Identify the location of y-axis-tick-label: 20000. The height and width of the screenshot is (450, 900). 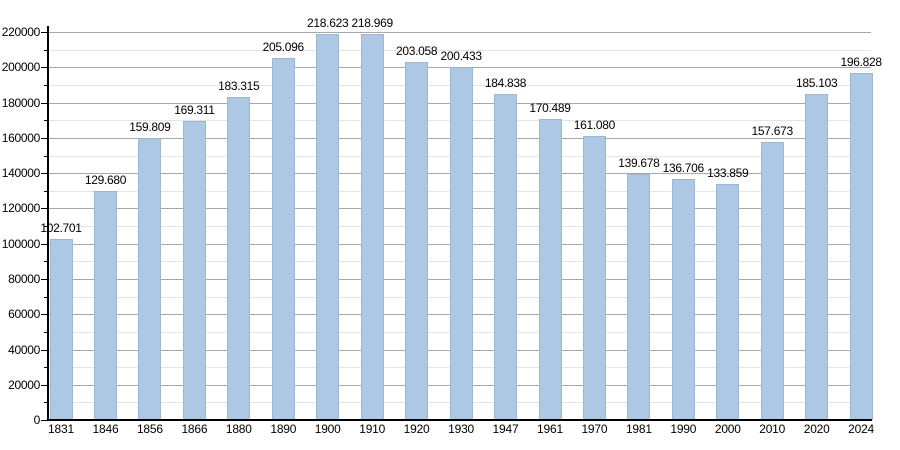
(24, 384).